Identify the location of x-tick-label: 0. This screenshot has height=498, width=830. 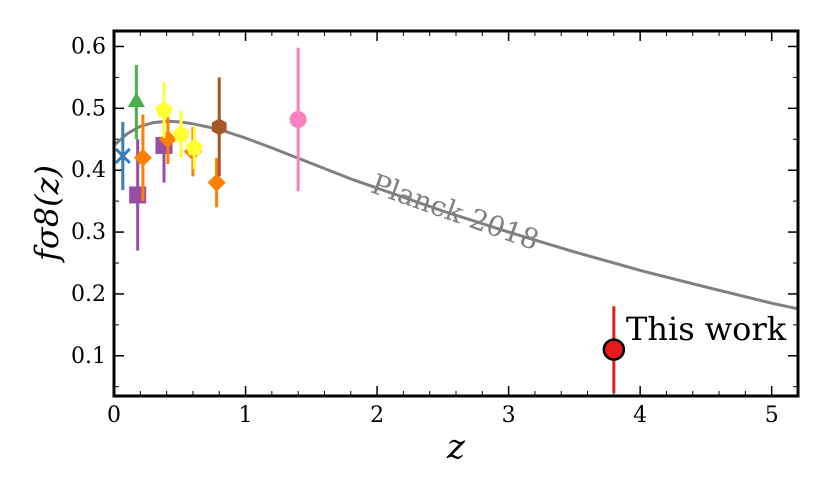
(114, 415).